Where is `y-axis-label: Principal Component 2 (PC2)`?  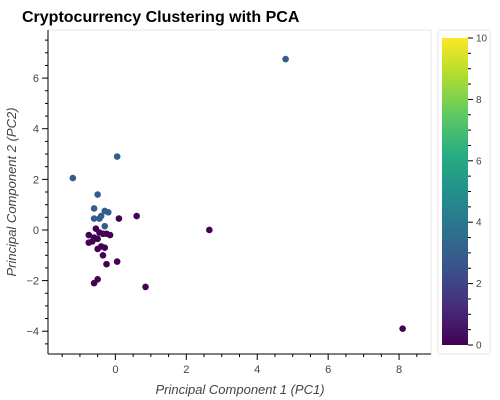 y-axis-label: Principal Component 2 (PC2) is located at coordinates (11, 191).